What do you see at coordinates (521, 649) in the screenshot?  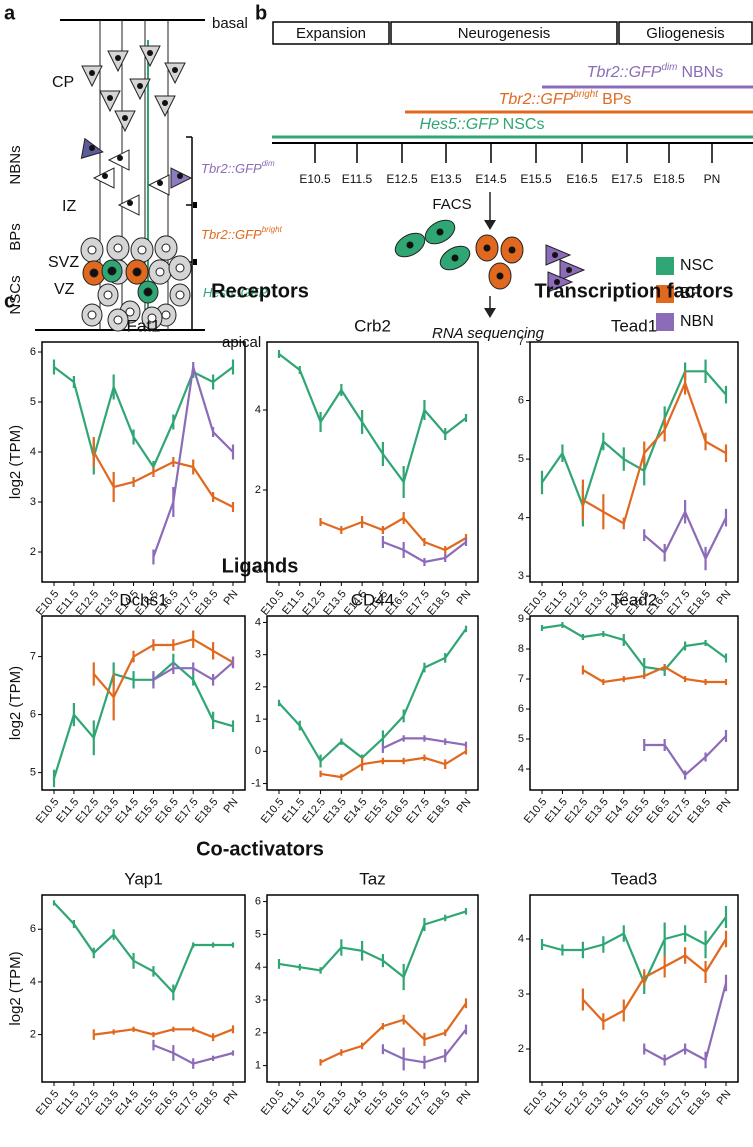 I see `y-tick-label: 8` at bounding box center [521, 649].